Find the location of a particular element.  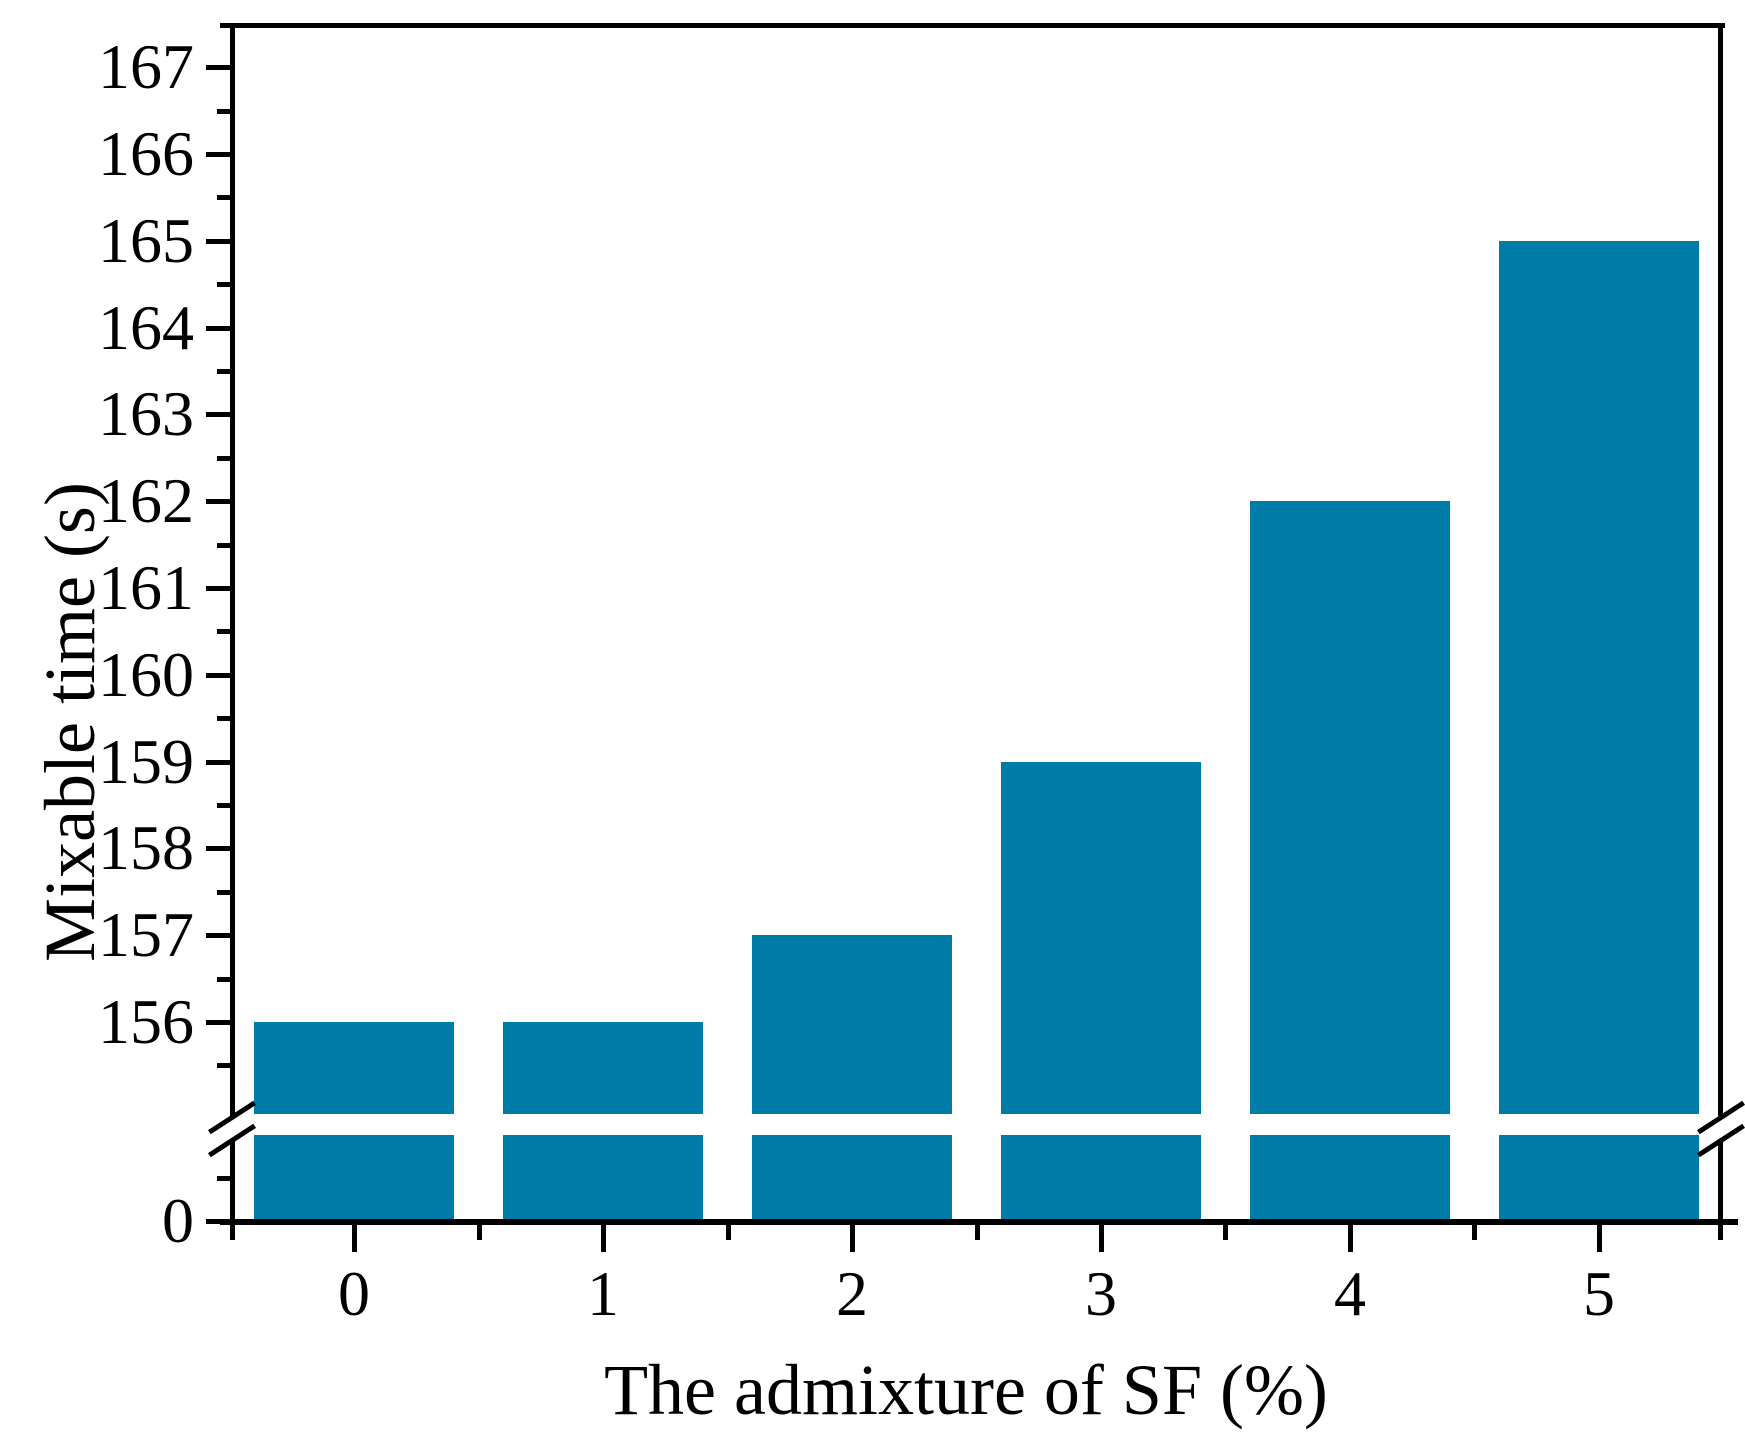

y-tick-label: 160 is located at coordinates (146, 674).